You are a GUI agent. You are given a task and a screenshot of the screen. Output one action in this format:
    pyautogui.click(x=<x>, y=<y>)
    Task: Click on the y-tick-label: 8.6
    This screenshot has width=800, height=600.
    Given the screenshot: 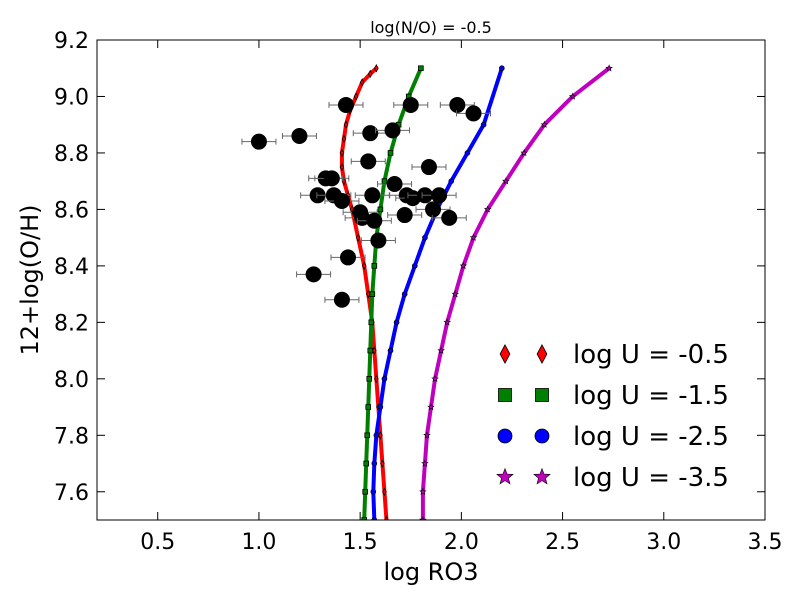 What is the action you would take?
    pyautogui.click(x=71, y=210)
    